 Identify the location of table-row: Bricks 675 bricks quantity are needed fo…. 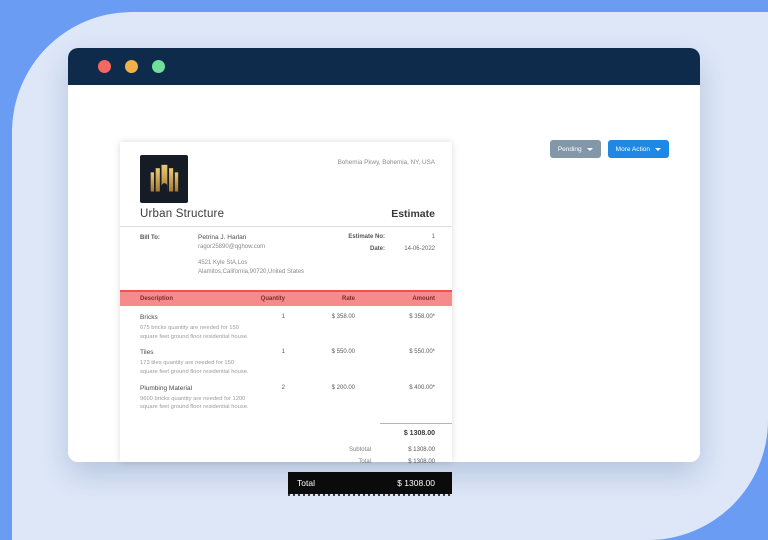
(286, 323).